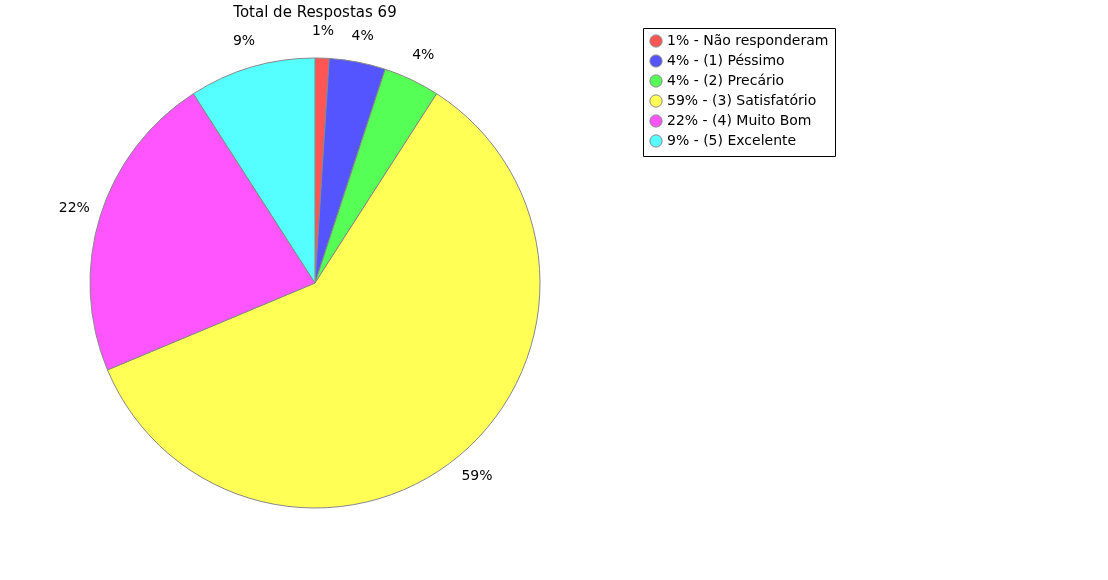 The image size is (1108, 580). I want to click on legend-label: 9% - (5) Excelente, so click(732, 140).